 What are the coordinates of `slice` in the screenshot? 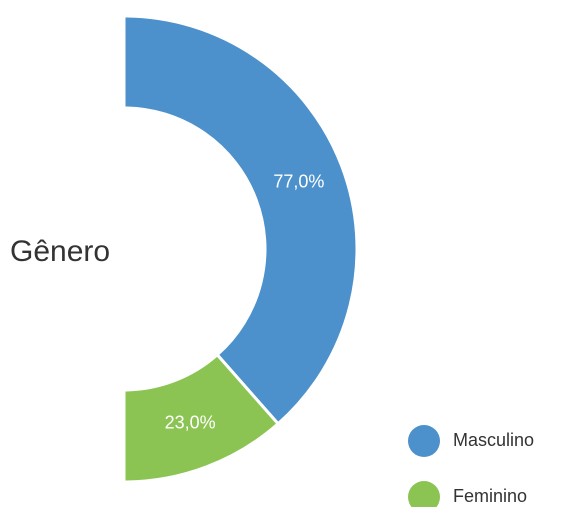 It's located at (201, 418).